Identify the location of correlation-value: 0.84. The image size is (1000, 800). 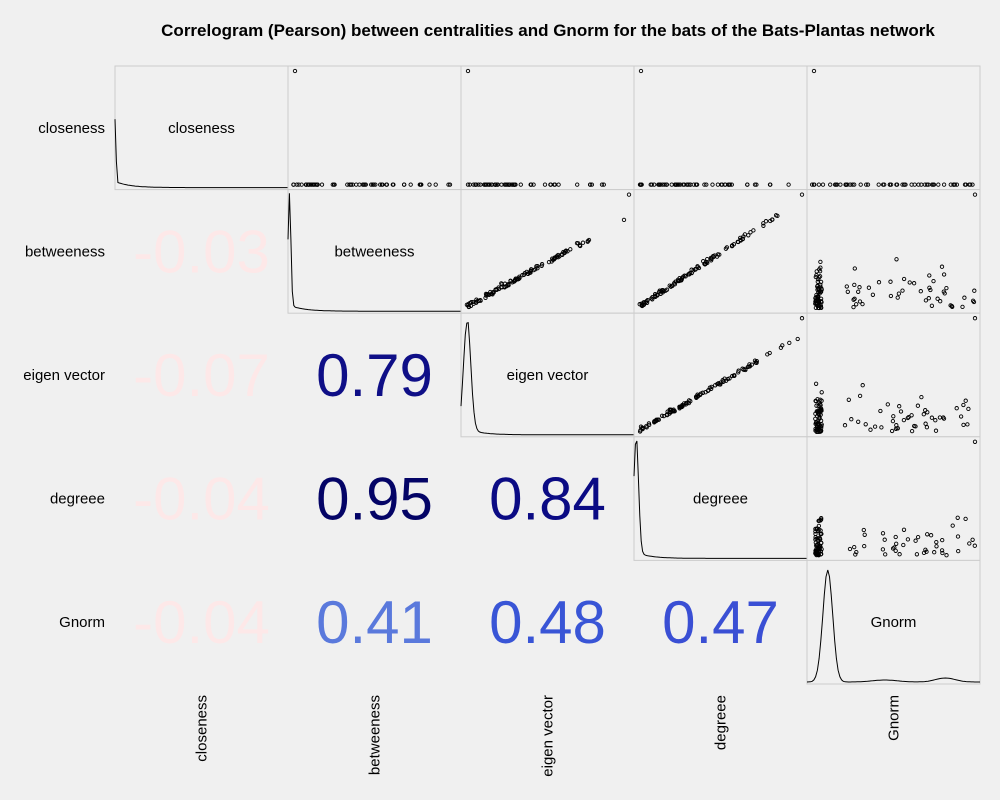
(547, 499).